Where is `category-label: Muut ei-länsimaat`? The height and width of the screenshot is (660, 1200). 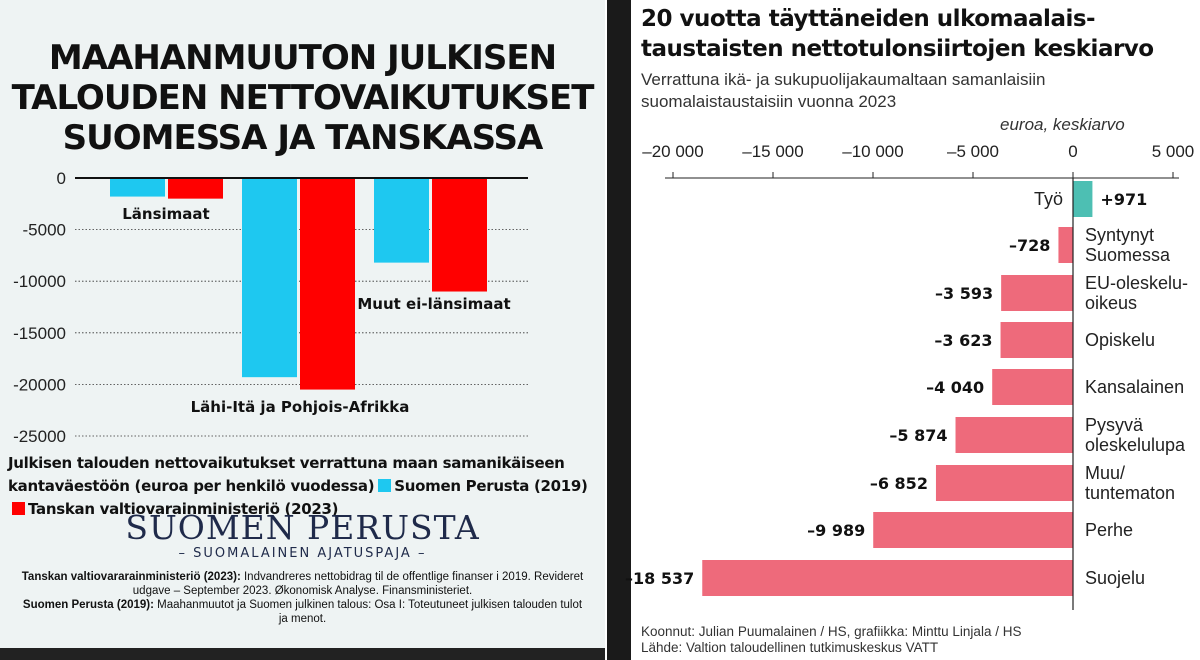 category-label: Muut ei-länsimaat is located at coordinates (433, 304).